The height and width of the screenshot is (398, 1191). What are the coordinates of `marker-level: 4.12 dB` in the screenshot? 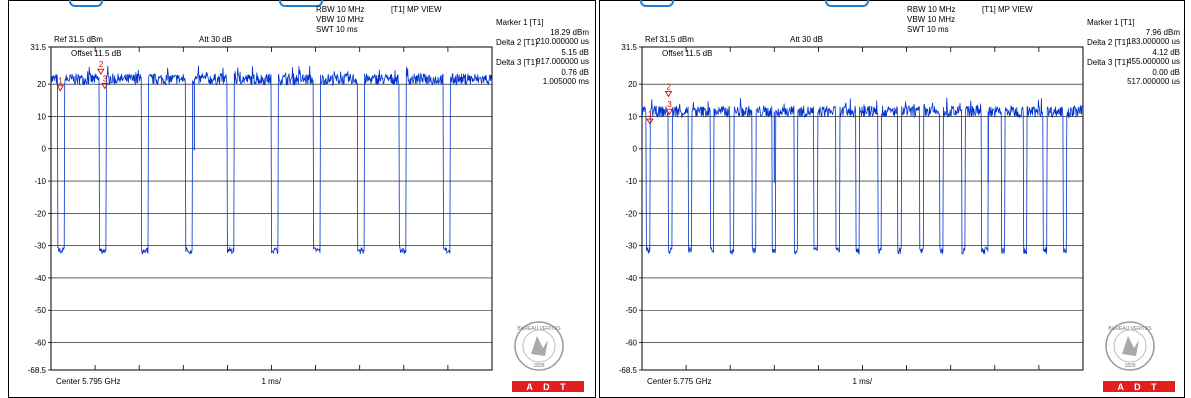 It's located at (1166, 52).